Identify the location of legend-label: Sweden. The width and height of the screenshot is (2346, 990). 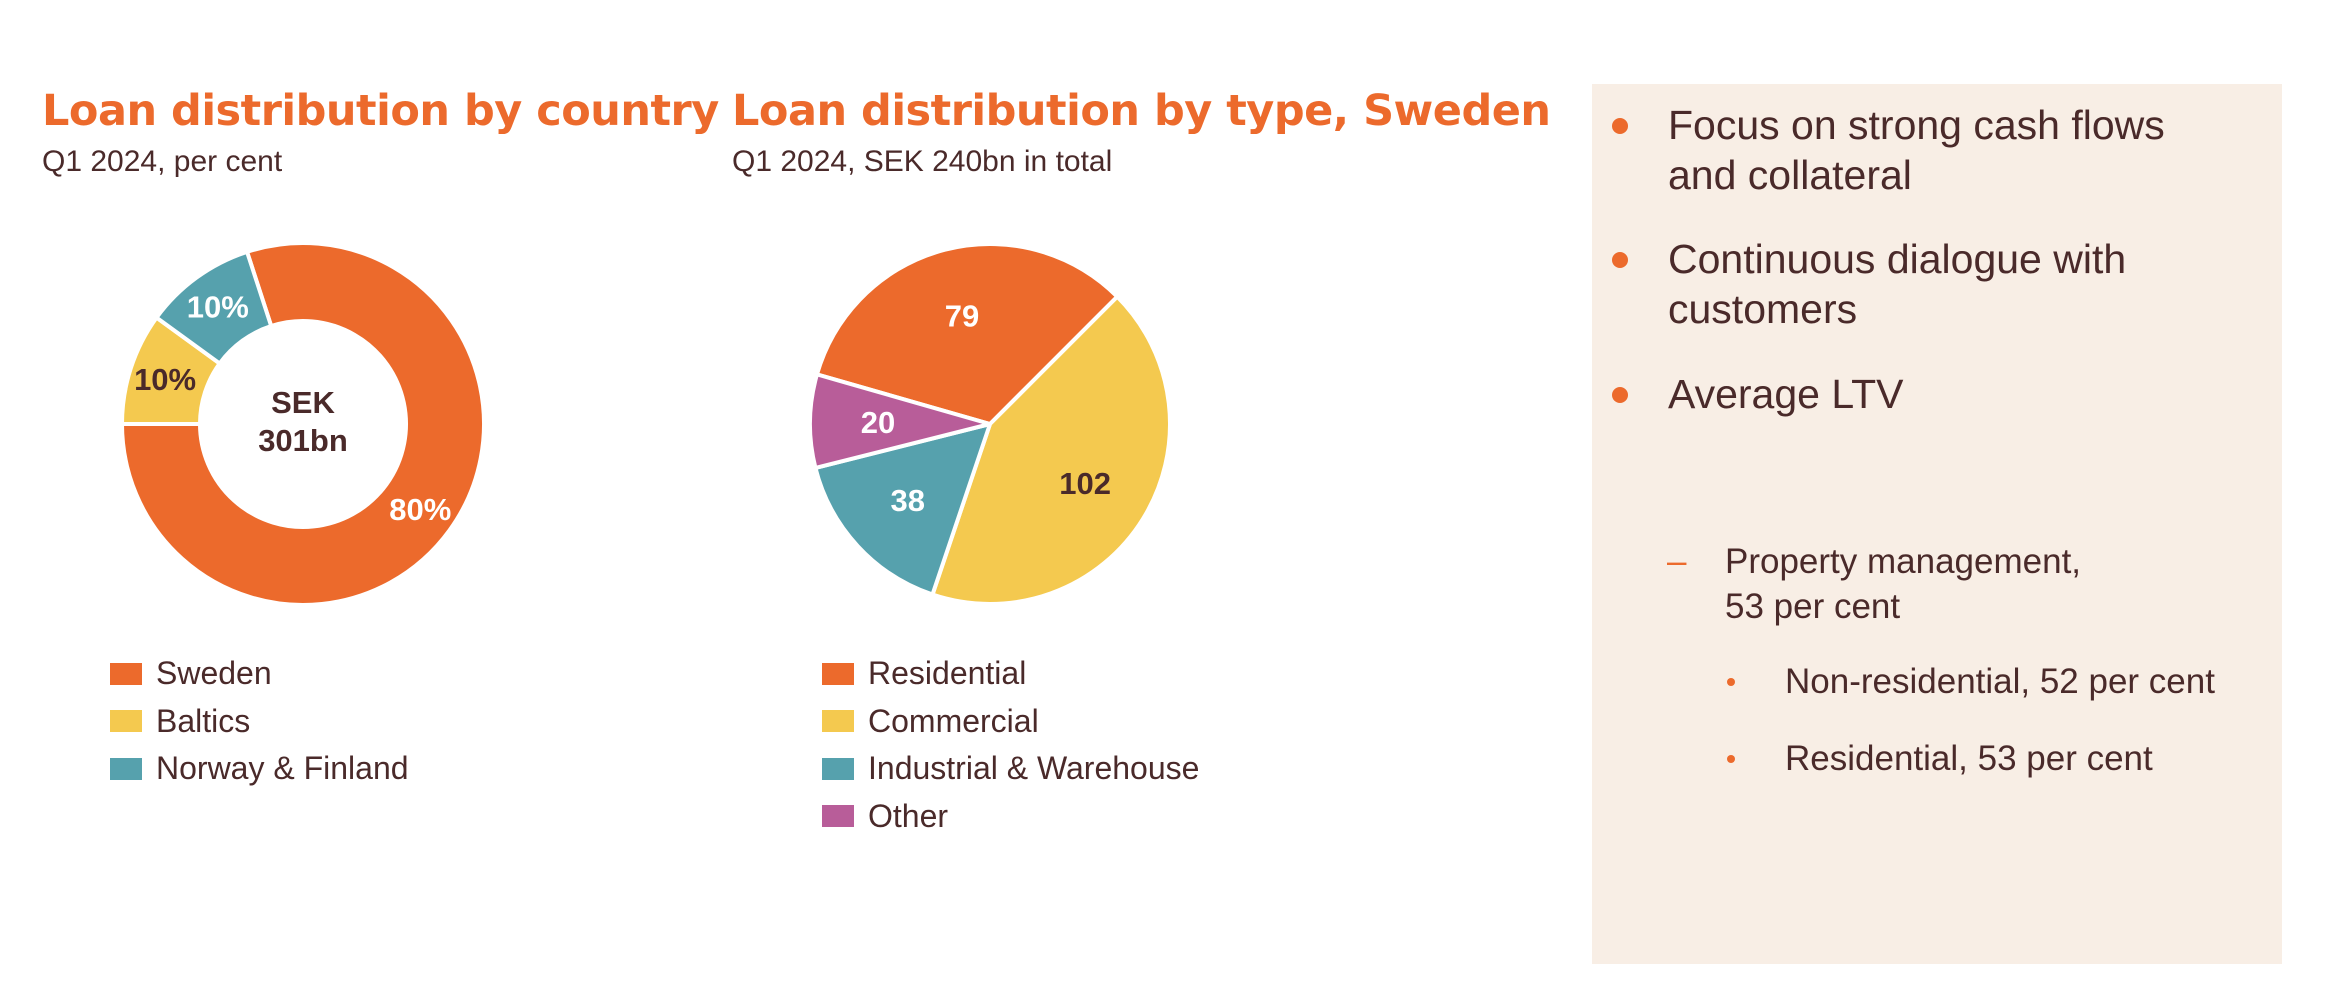
(214, 673).